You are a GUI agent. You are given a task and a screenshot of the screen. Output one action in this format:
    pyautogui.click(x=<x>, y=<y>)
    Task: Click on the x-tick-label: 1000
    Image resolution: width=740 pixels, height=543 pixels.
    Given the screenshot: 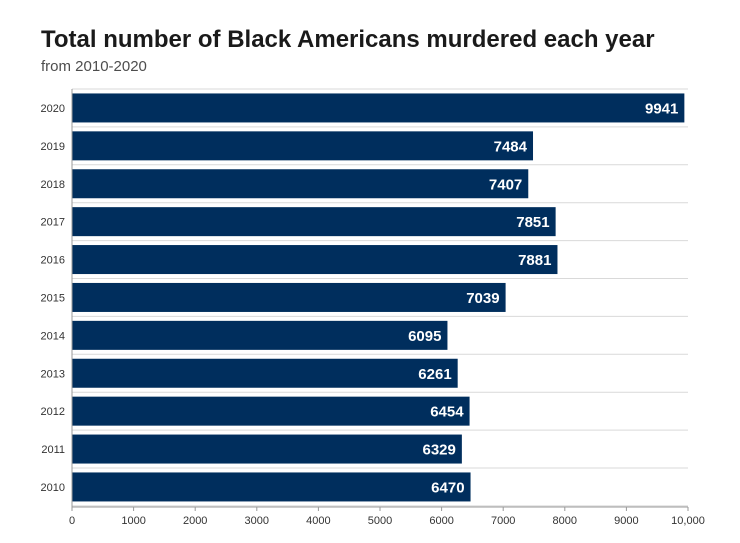 What is the action you would take?
    pyautogui.click(x=133, y=521)
    